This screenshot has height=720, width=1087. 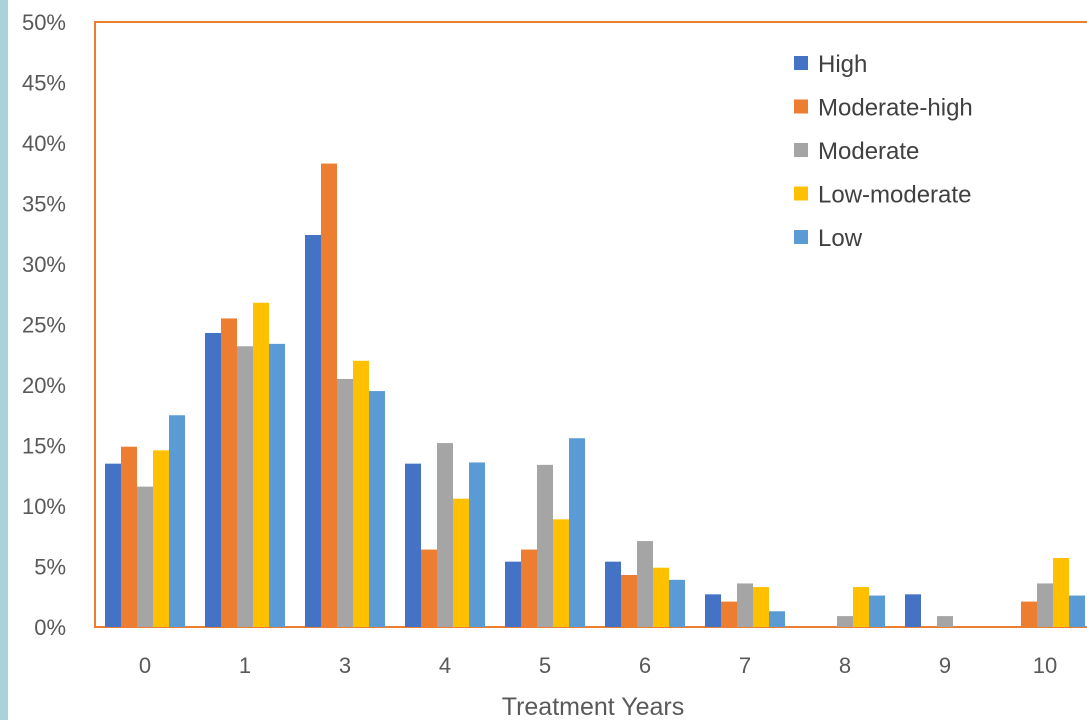 I want to click on y-tick-label: 0%, so click(x=50, y=627).